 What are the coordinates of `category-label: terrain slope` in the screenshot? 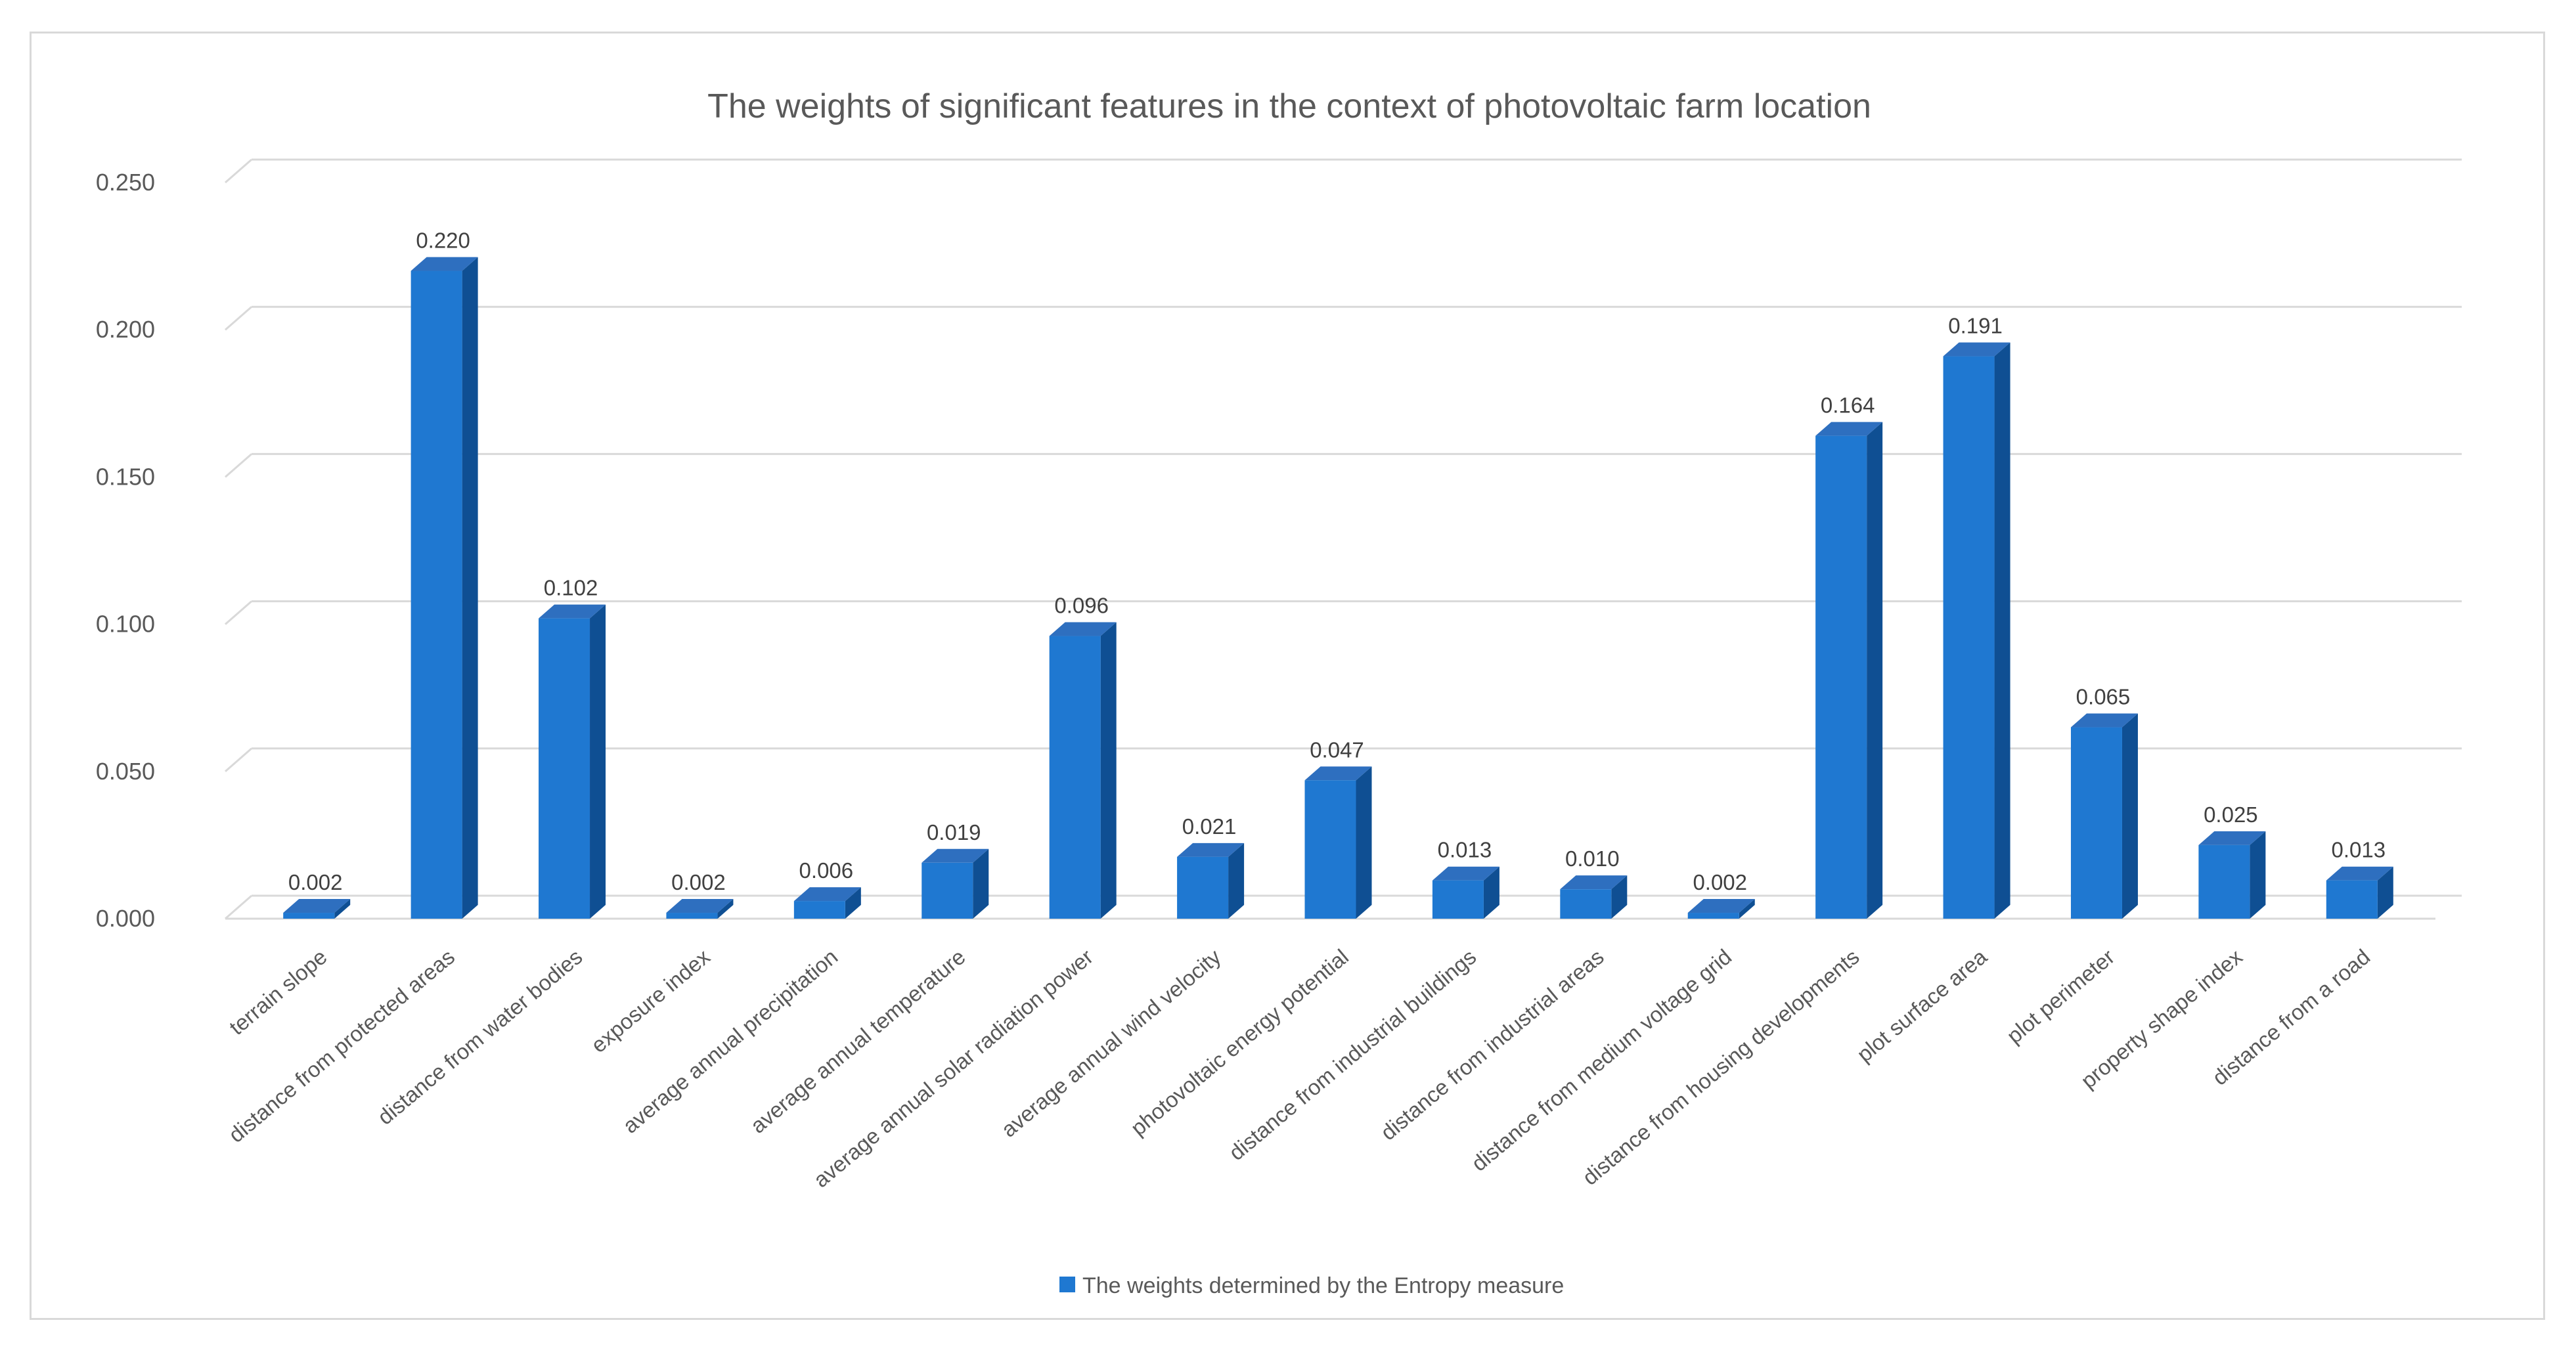 It's located at (278, 992).